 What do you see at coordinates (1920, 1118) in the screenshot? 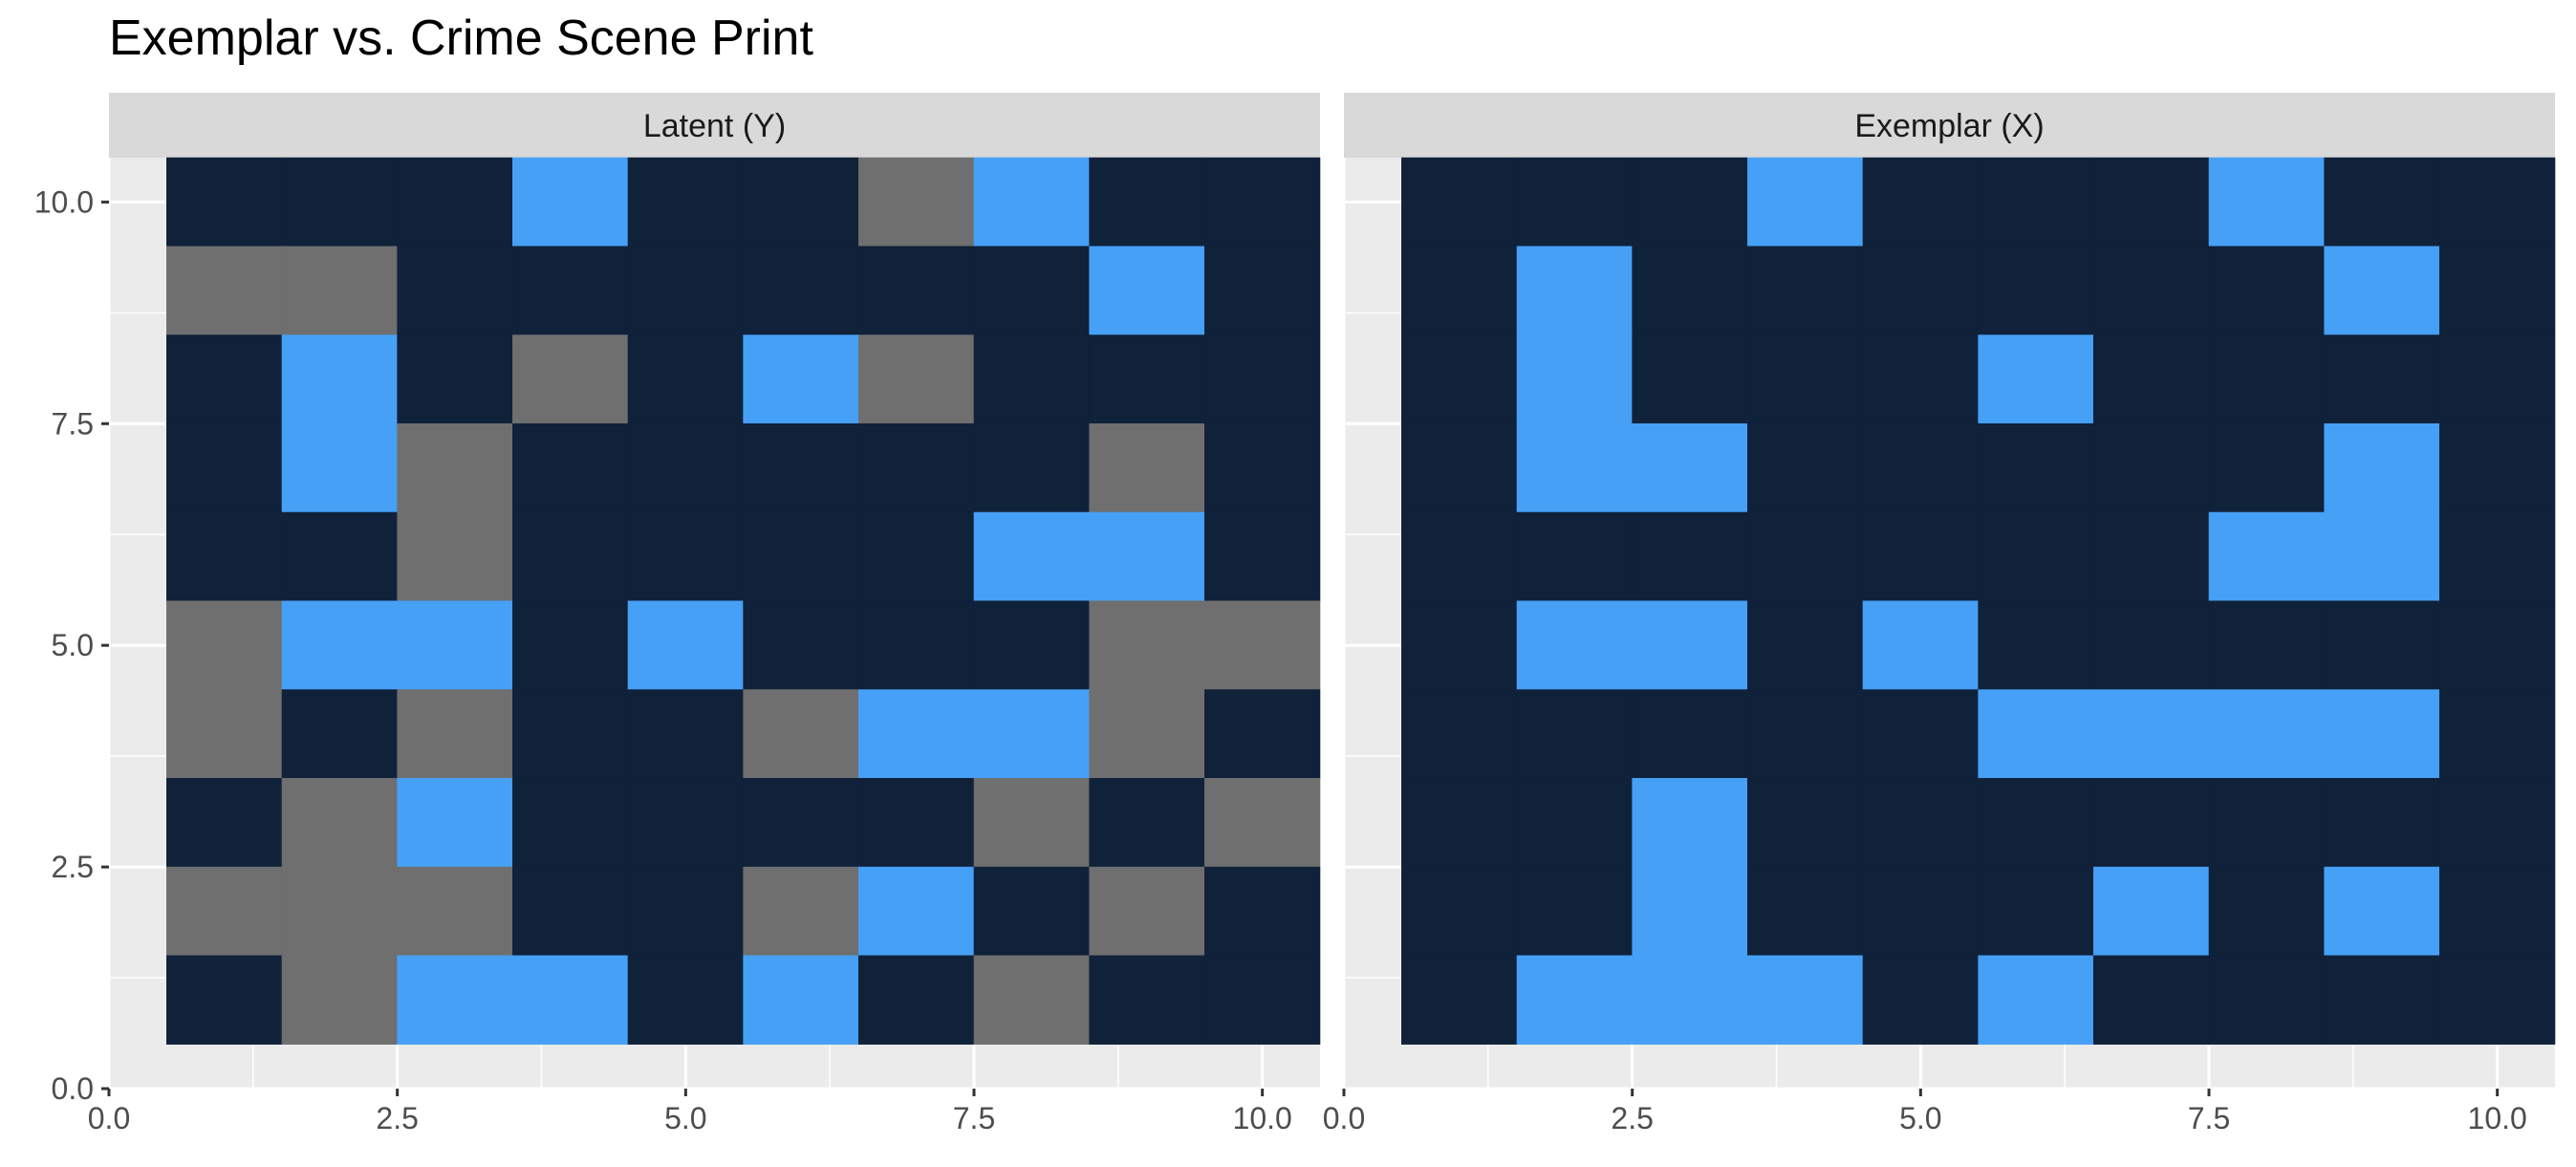
I see `x-tick-label: 5.0` at bounding box center [1920, 1118].